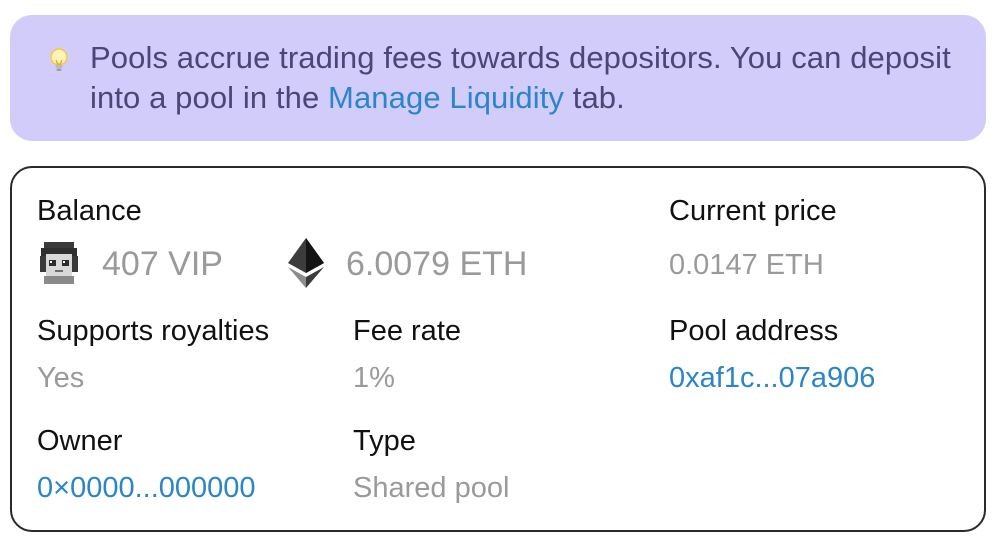  Describe the element at coordinates (594, 97) in the screenshot. I see `info-banner-text-after: tab.` at that location.